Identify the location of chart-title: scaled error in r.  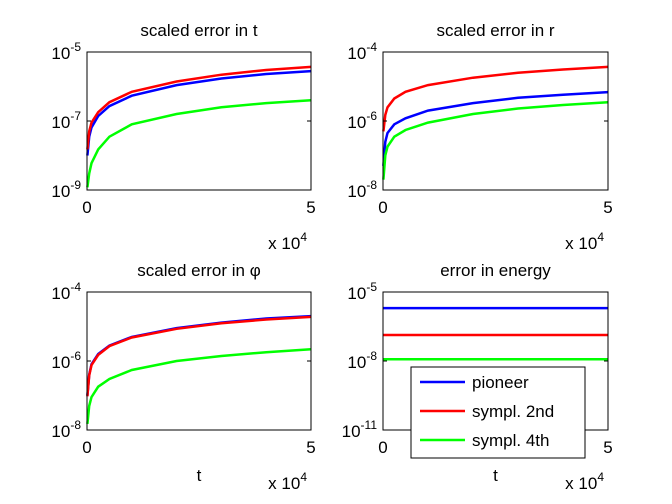
(495, 30).